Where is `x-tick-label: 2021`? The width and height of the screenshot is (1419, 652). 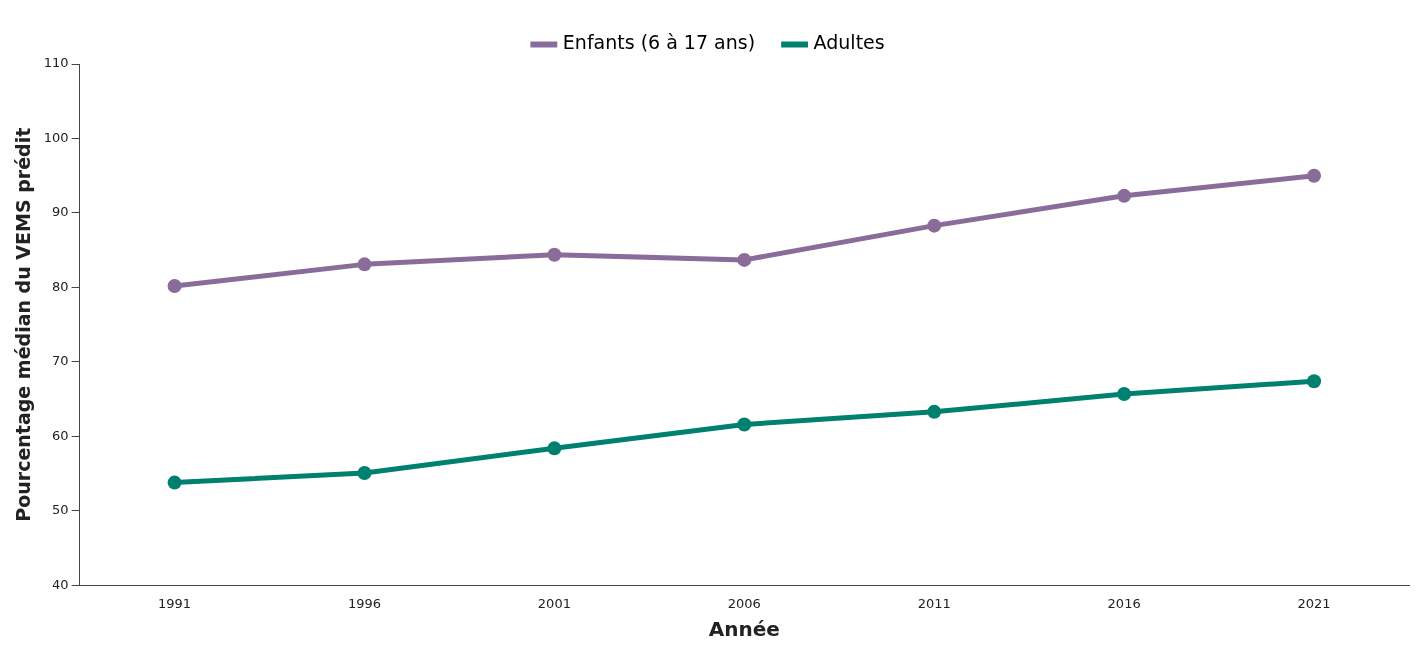 x-tick-label: 2021 is located at coordinates (1314, 603).